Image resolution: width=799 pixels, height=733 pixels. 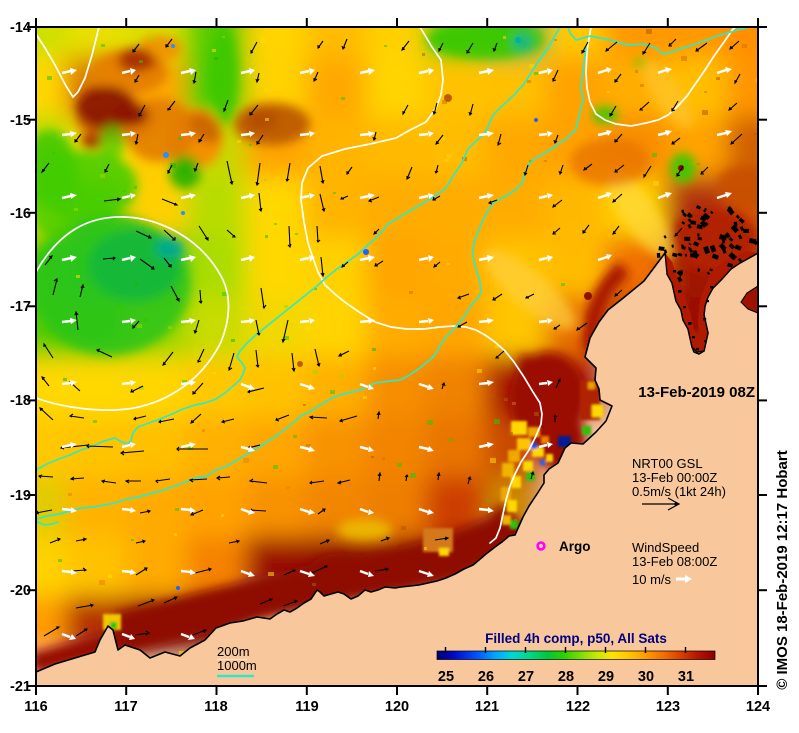 What do you see at coordinates (576, 638) in the screenshot?
I see `svg-text: Filled 4h comp, p50, All Sats` at bounding box center [576, 638].